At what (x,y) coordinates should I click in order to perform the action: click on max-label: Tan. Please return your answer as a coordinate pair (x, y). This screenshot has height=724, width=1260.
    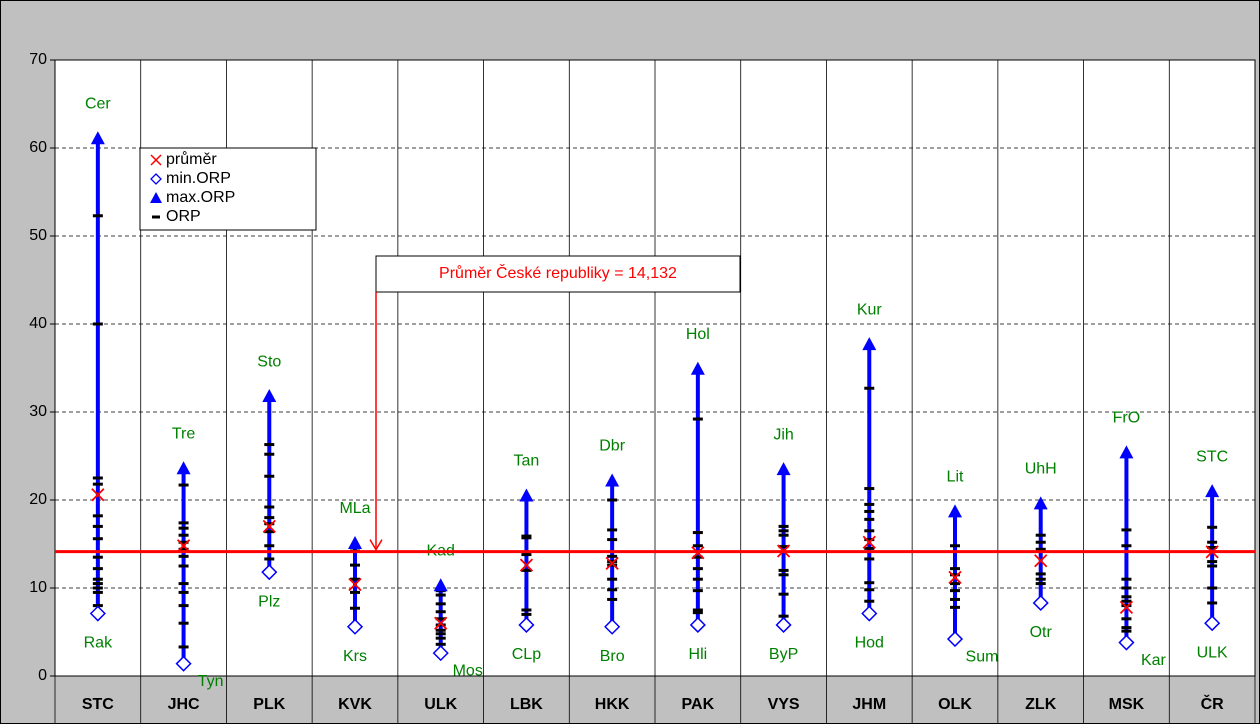
    Looking at the image, I should click on (527, 461).